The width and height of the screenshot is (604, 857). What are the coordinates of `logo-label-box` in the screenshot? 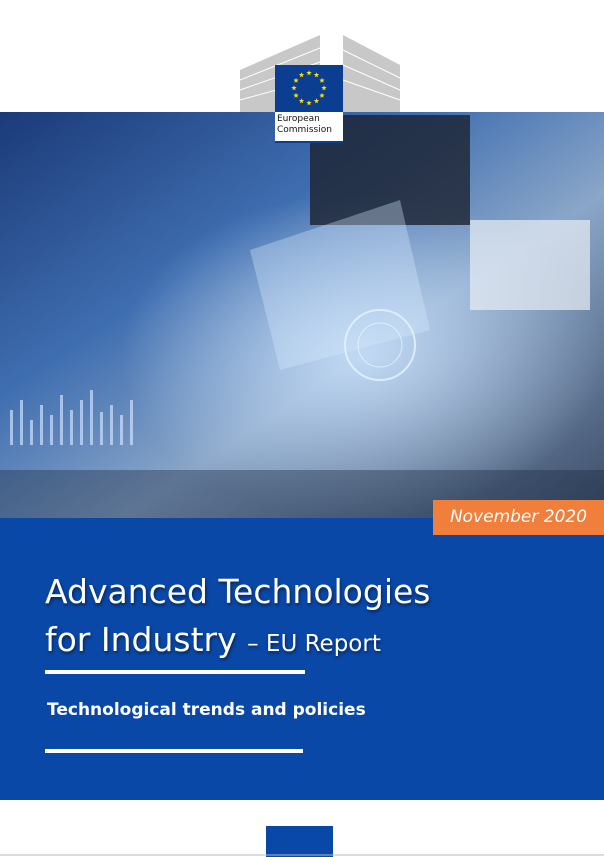 It's located at (309, 127).